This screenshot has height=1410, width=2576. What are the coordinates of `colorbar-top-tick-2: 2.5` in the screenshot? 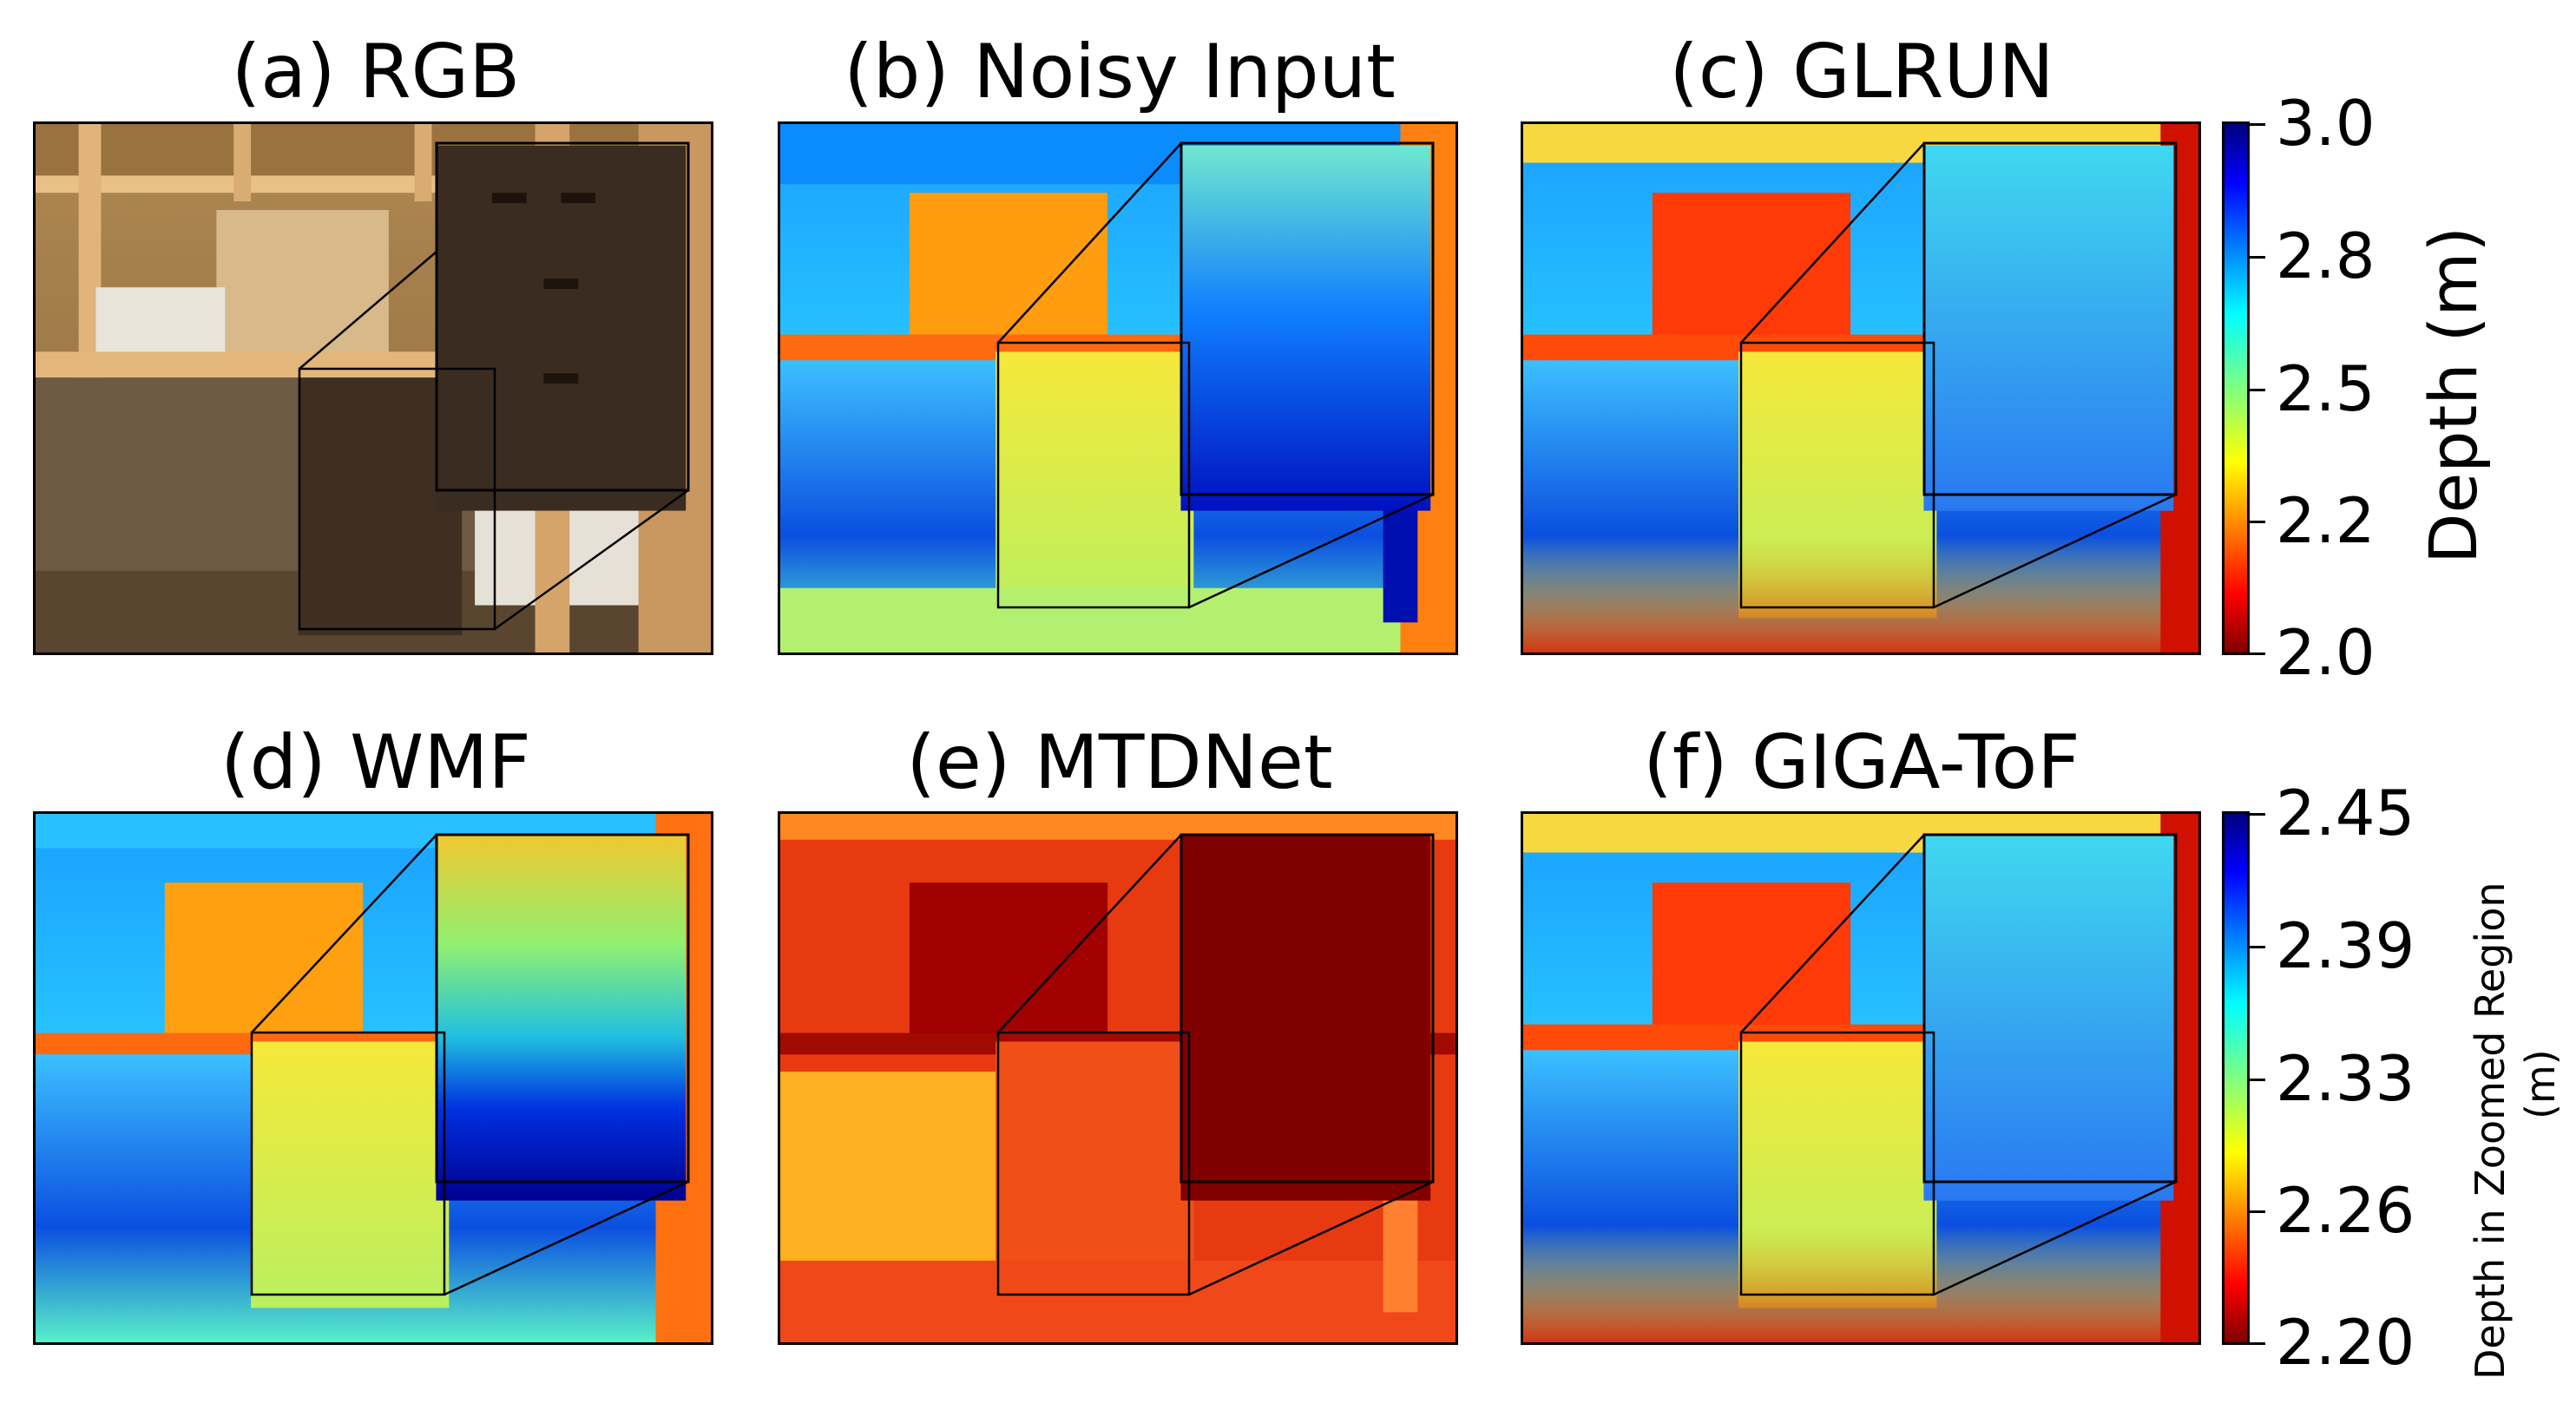 It's located at (2326, 388).